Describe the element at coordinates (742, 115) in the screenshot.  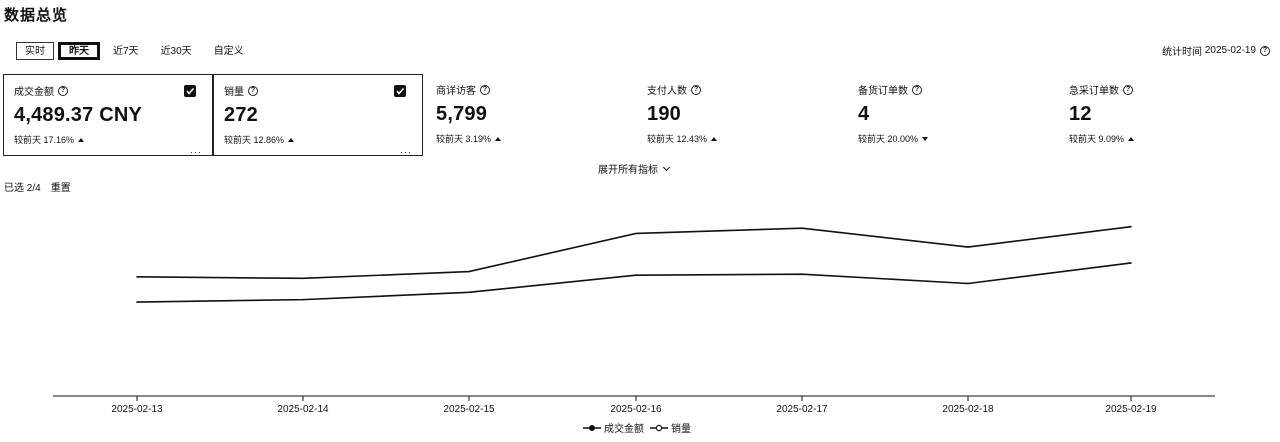
I see `metric-card-buyers: 支付人数? 190 较前天 12.43%` at that location.